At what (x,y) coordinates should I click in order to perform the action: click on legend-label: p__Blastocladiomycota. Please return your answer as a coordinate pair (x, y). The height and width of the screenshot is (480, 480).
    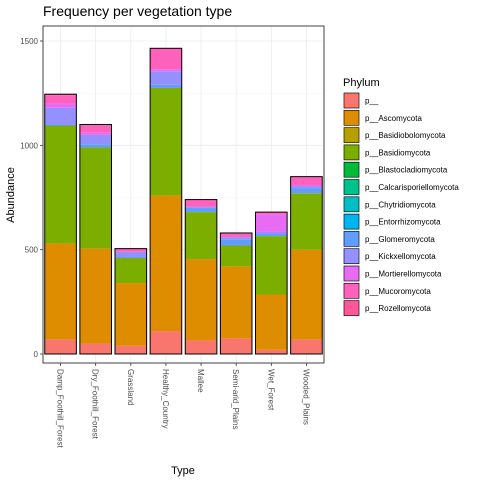
    Looking at the image, I should click on (406, 170).